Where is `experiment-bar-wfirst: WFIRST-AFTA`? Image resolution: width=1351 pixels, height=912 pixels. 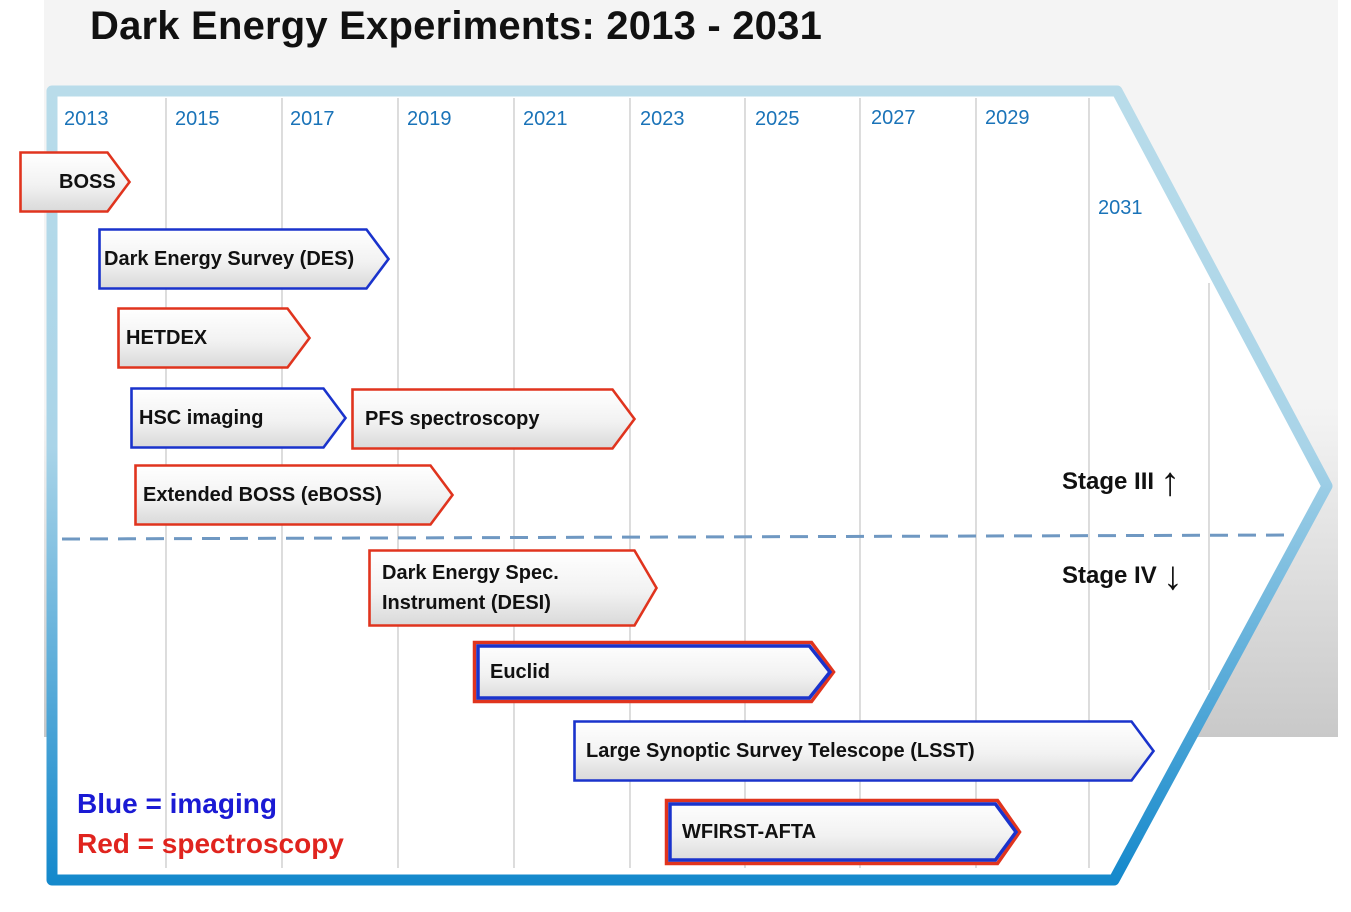 experiment-bar-wfirst: WFIRST-AFTA is located at coordinates (843, 832).